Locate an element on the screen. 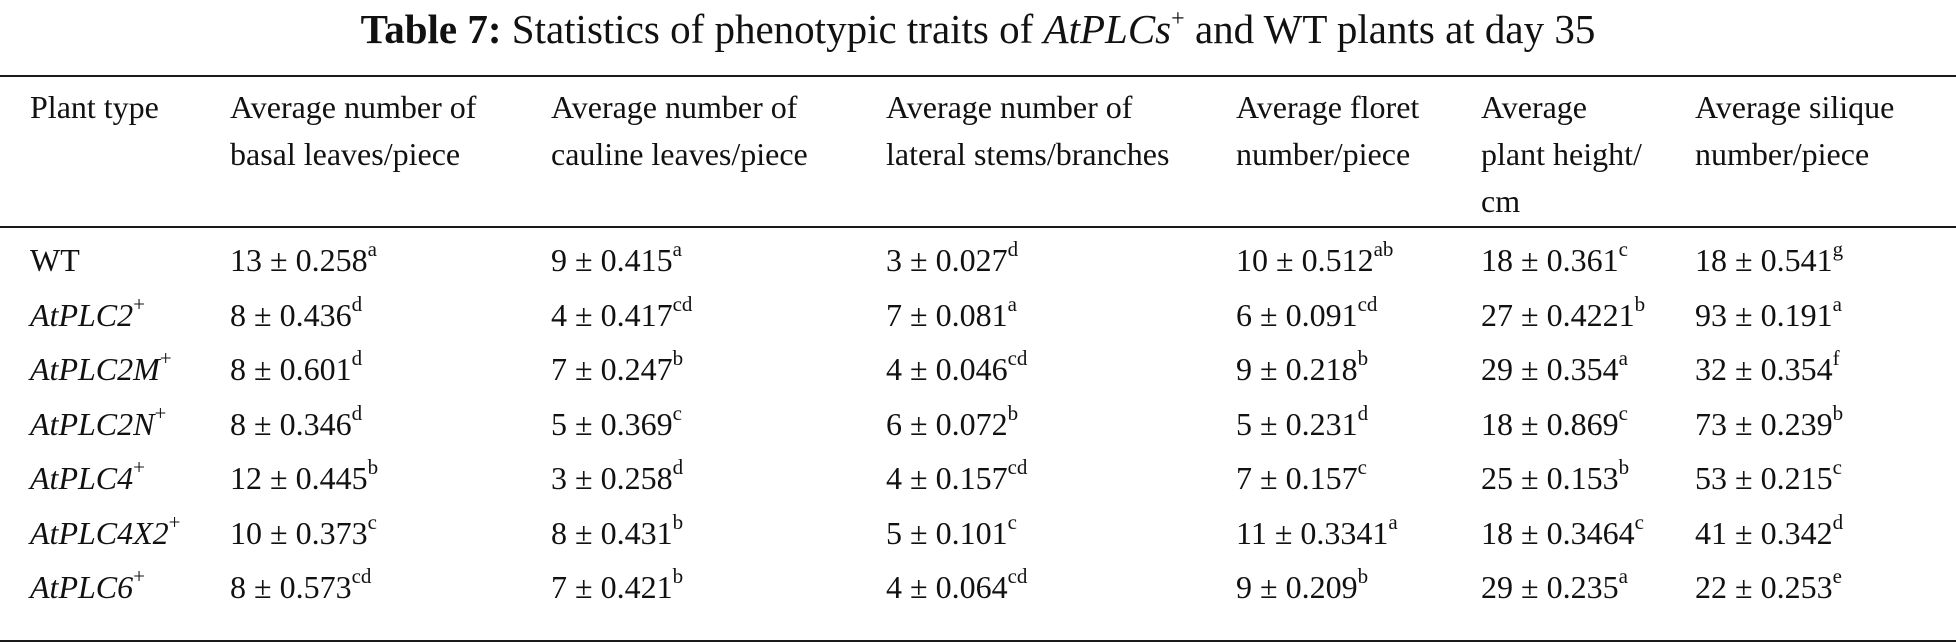 The height and width of the screenshot is (644, 1956). cell-value: 11 ± 0.3341 is located at coordinates (1312, 532).